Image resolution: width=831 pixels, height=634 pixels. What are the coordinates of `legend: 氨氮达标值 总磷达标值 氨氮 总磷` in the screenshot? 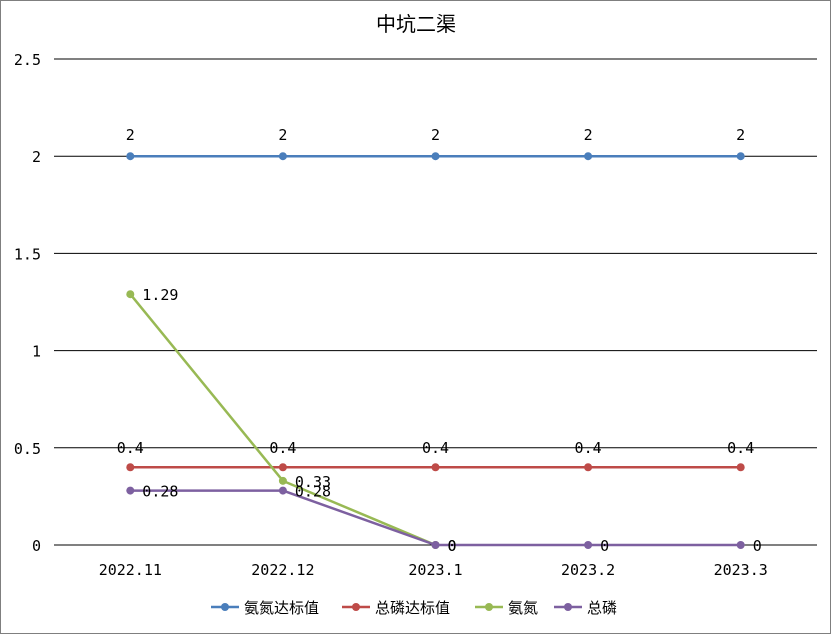 It's located at (414, 608).